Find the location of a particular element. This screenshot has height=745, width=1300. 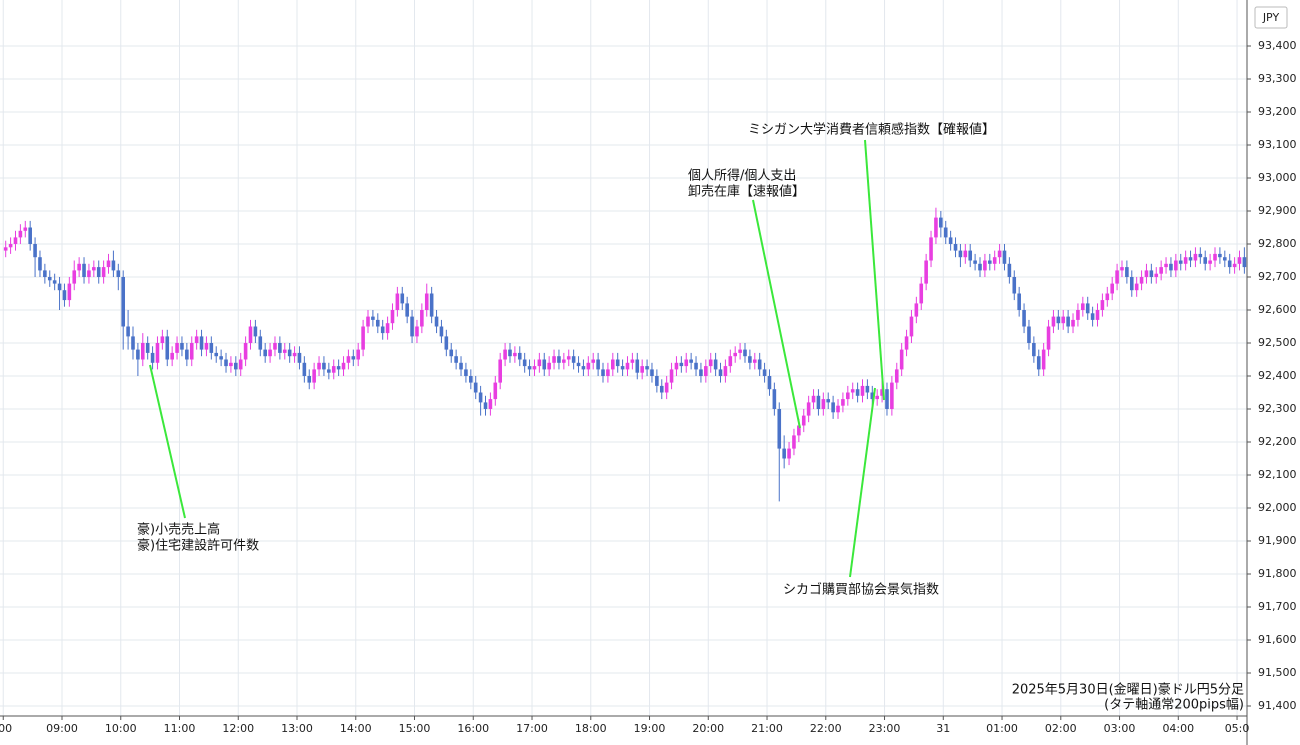

y-tick-label: 91,600 is located at coordinates (1277, 639).